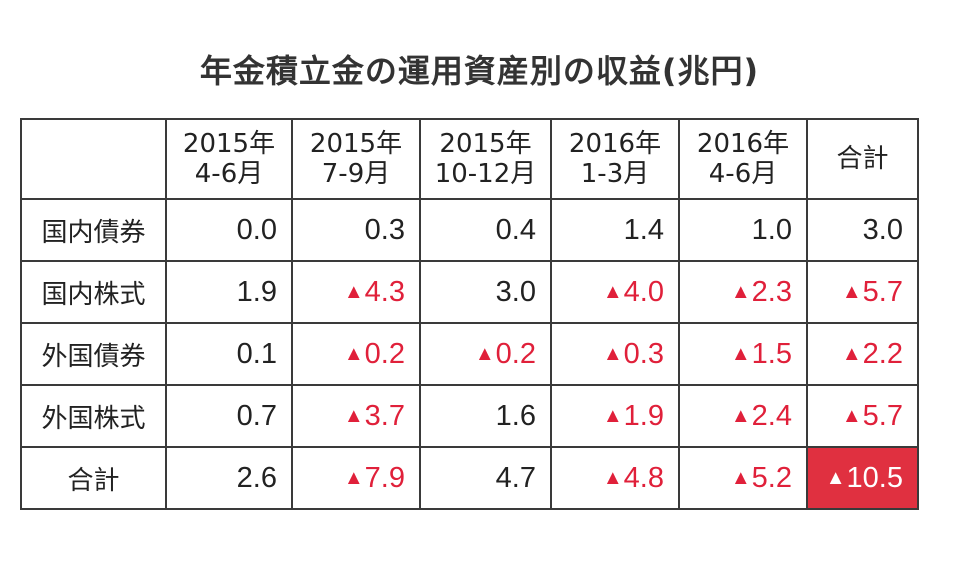  What do you see at coordinates (93, 159) in the screenshot?
I see `header-corner-cell` at bounding box center [93, 159].